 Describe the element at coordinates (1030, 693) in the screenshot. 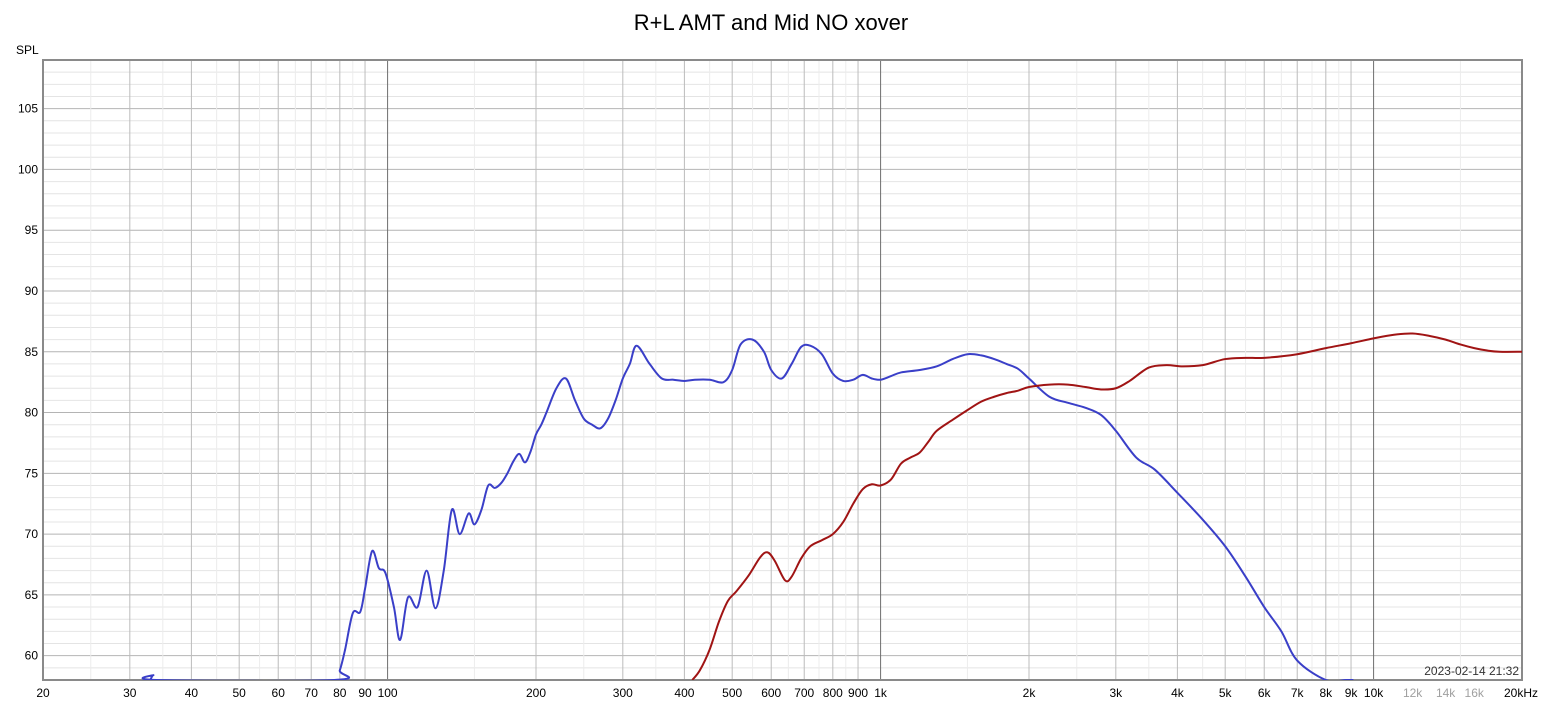

I see `x-tick-label: 2k` at that location.